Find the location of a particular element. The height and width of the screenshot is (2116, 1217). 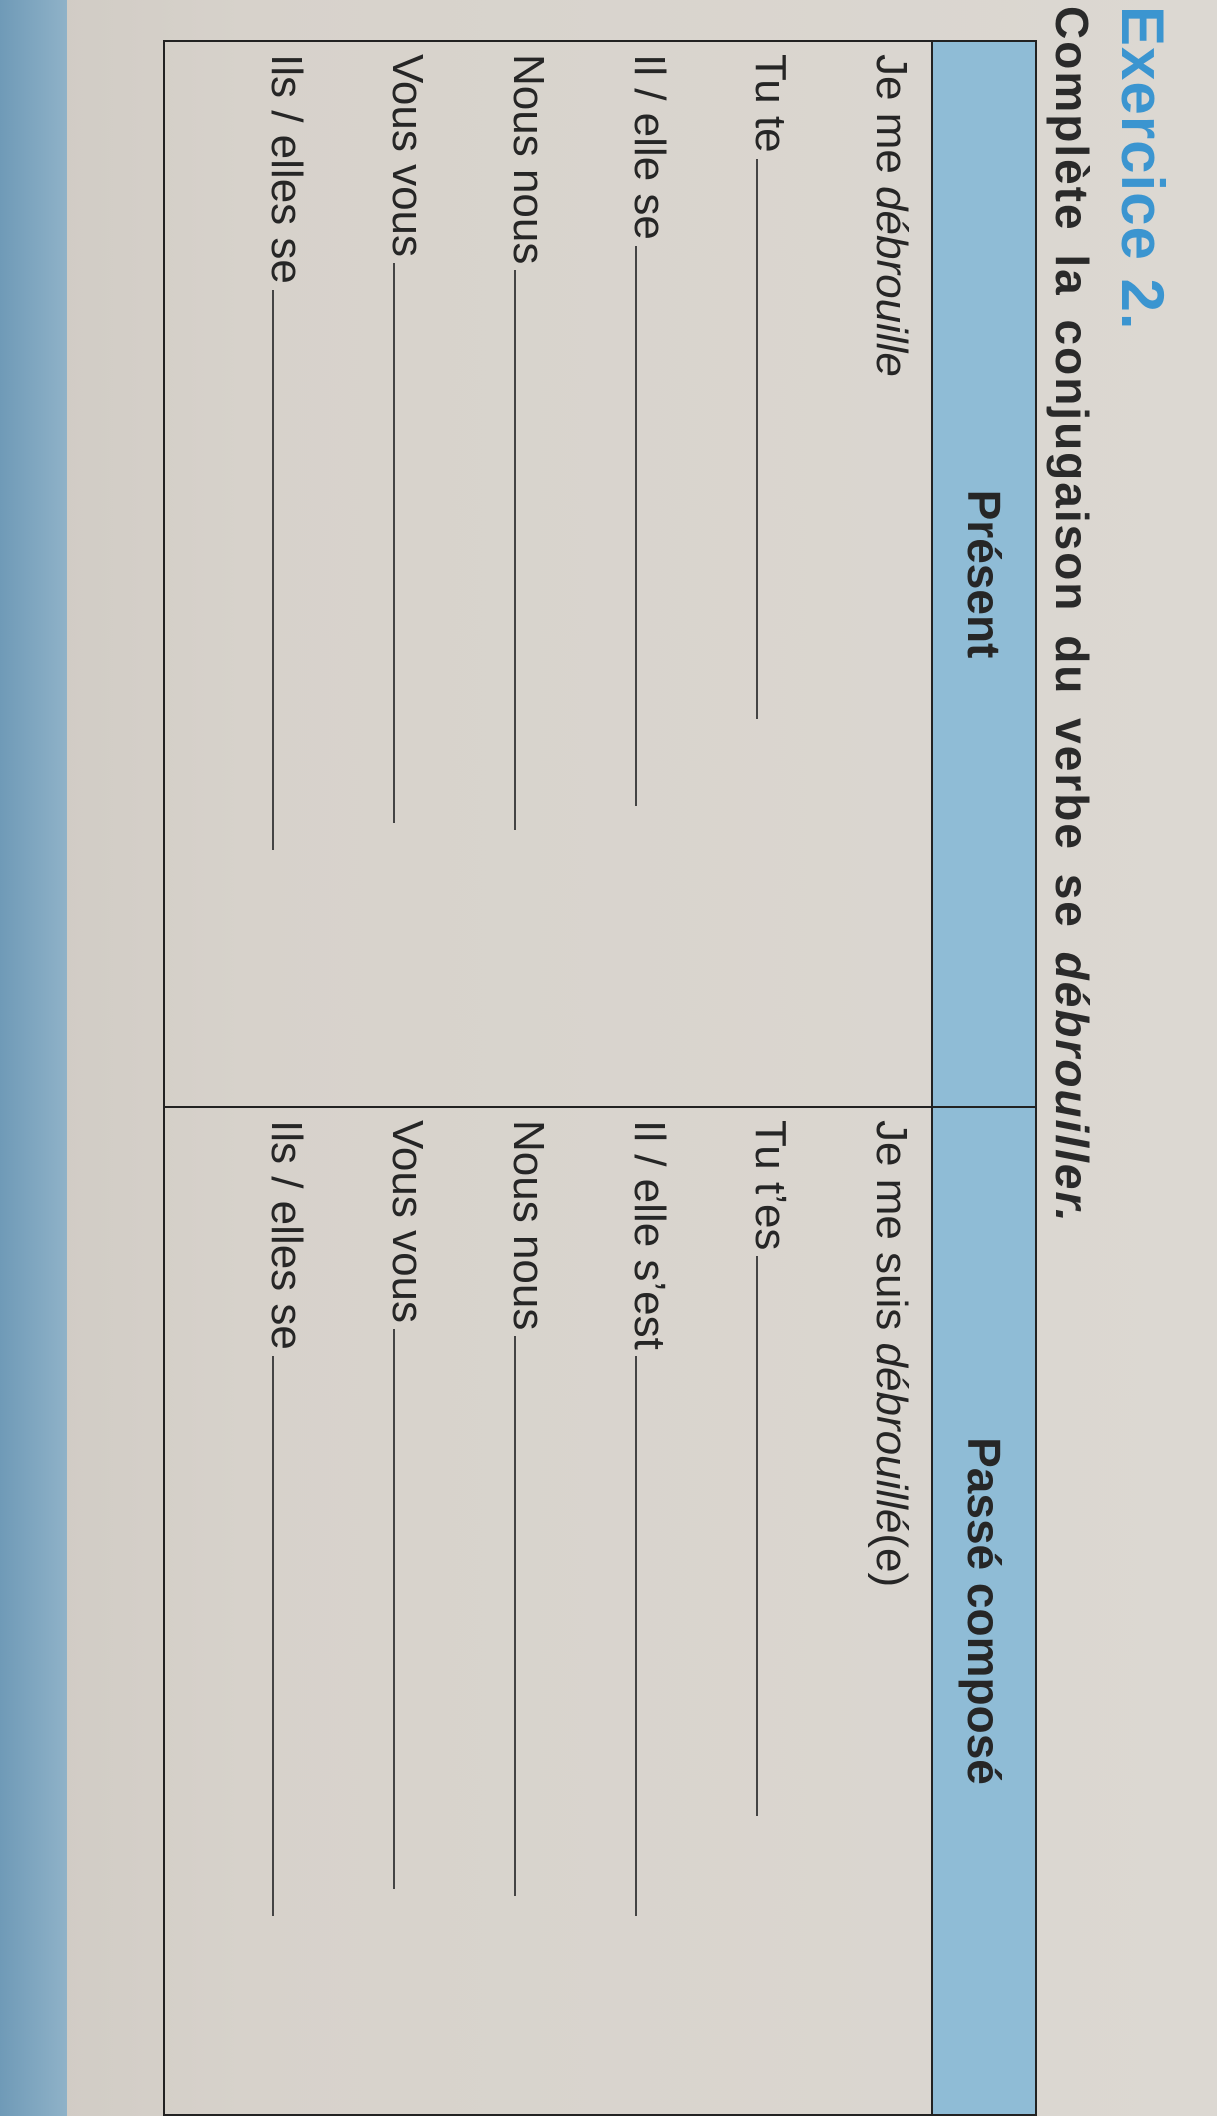

exercise-title: Exercice 2. is located at coordinates (1142, 168).